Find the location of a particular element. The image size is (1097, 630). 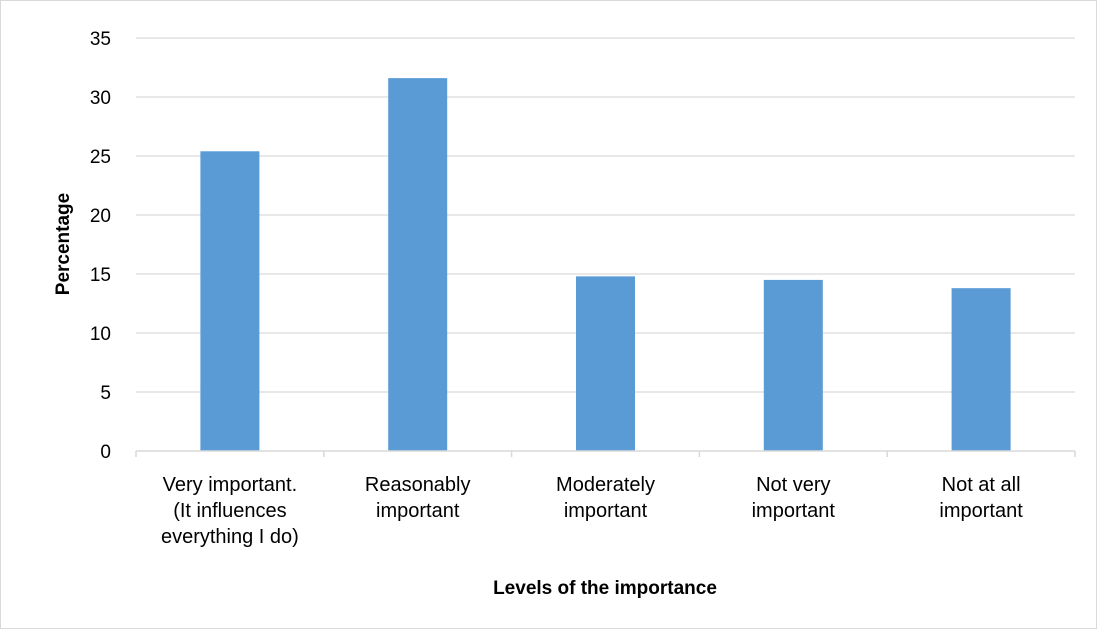

y-axis-title: Percentage is located at coordinates (63, 244).